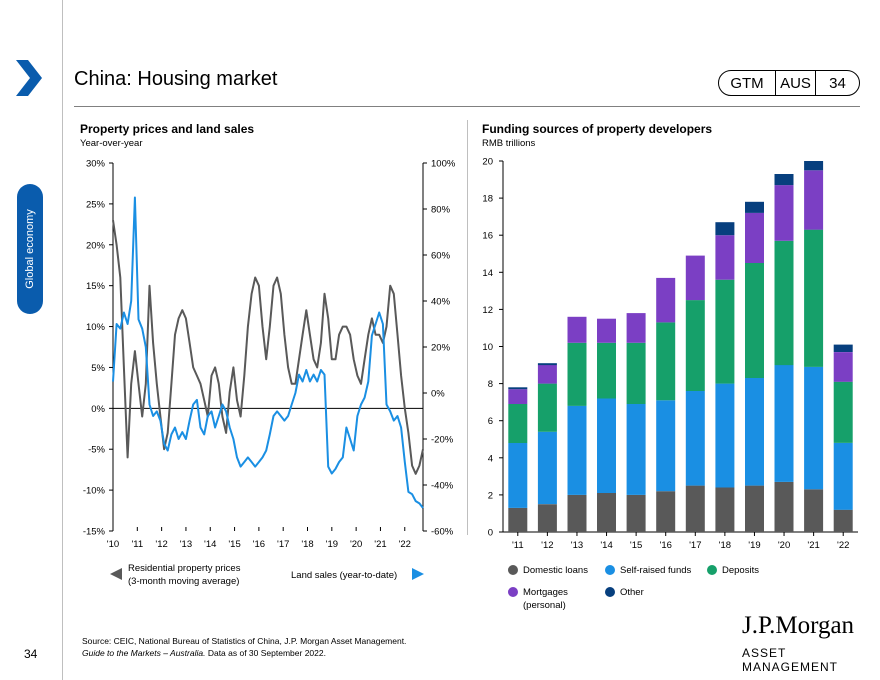 The image size is (880, 680). I want to click on header-rule, so click(467, 106).